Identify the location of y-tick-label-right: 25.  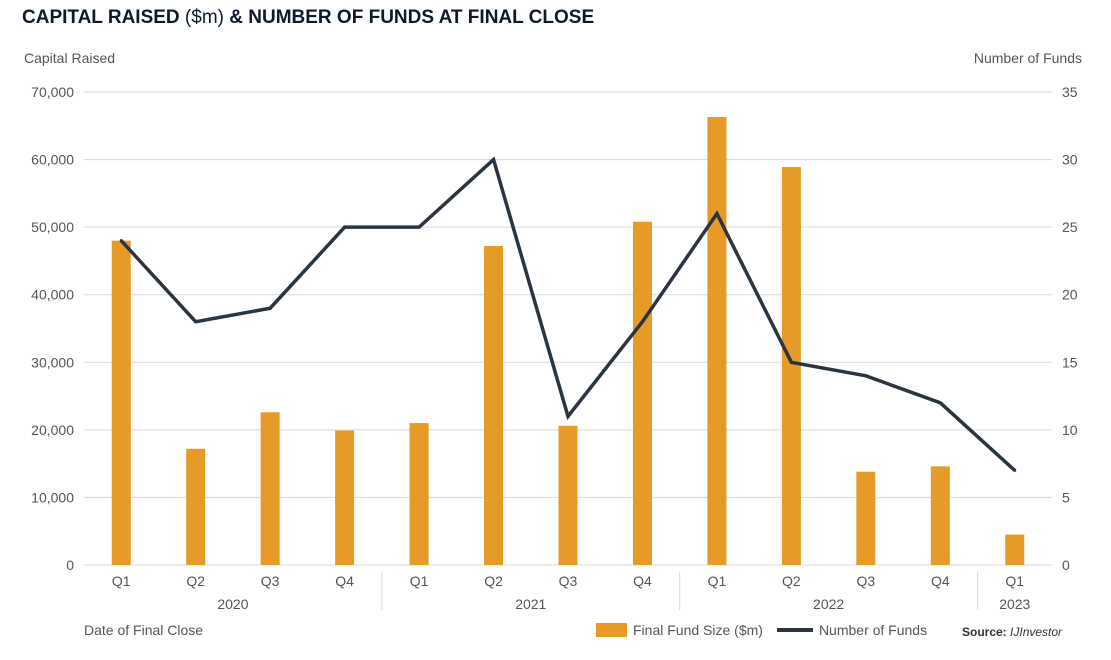
(1070, 227).